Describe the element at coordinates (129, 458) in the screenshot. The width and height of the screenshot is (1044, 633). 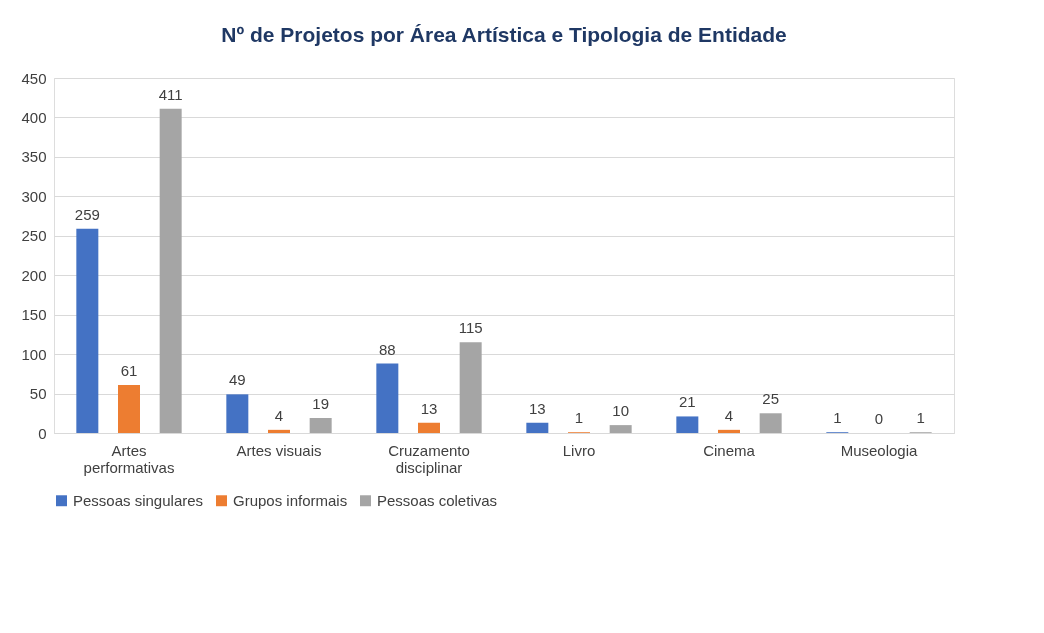
I see `x-tick-label: Artes performativas` at that location.